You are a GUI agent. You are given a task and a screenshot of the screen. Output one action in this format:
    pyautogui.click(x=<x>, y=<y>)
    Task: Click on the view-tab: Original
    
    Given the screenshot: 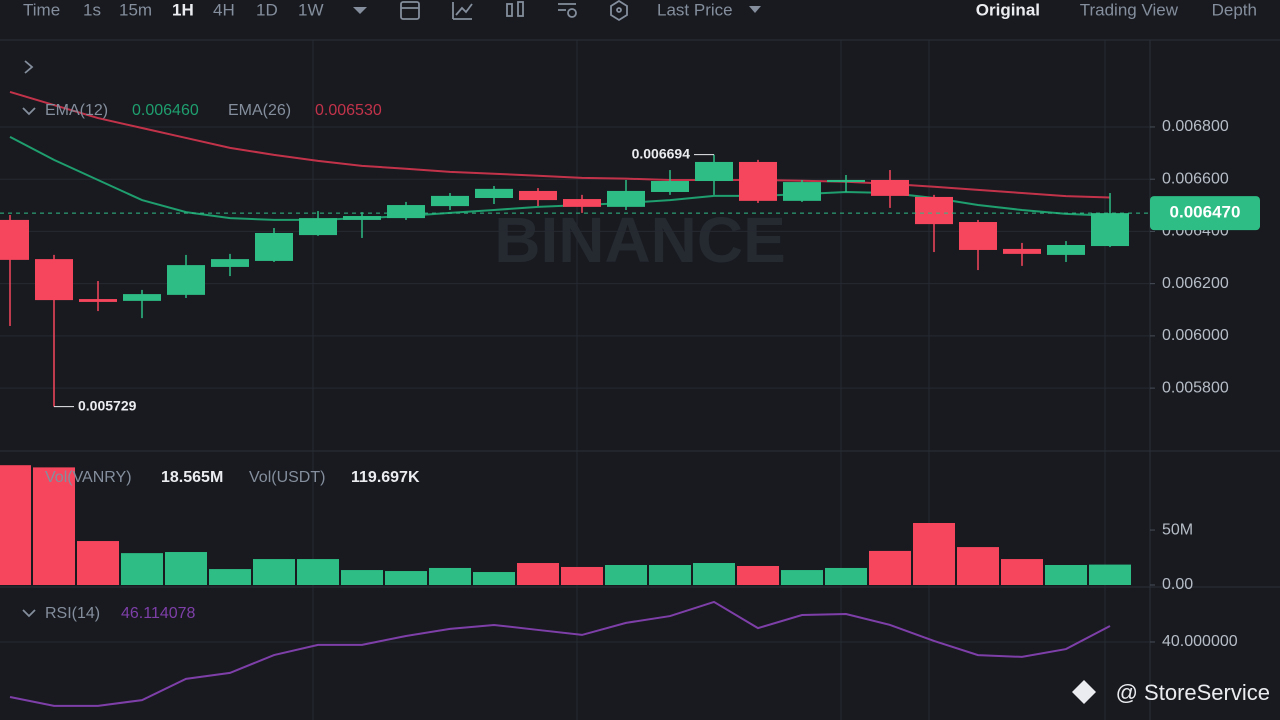 What is the action you would take?
    pyautogui.click(x=1008, y=9)
    